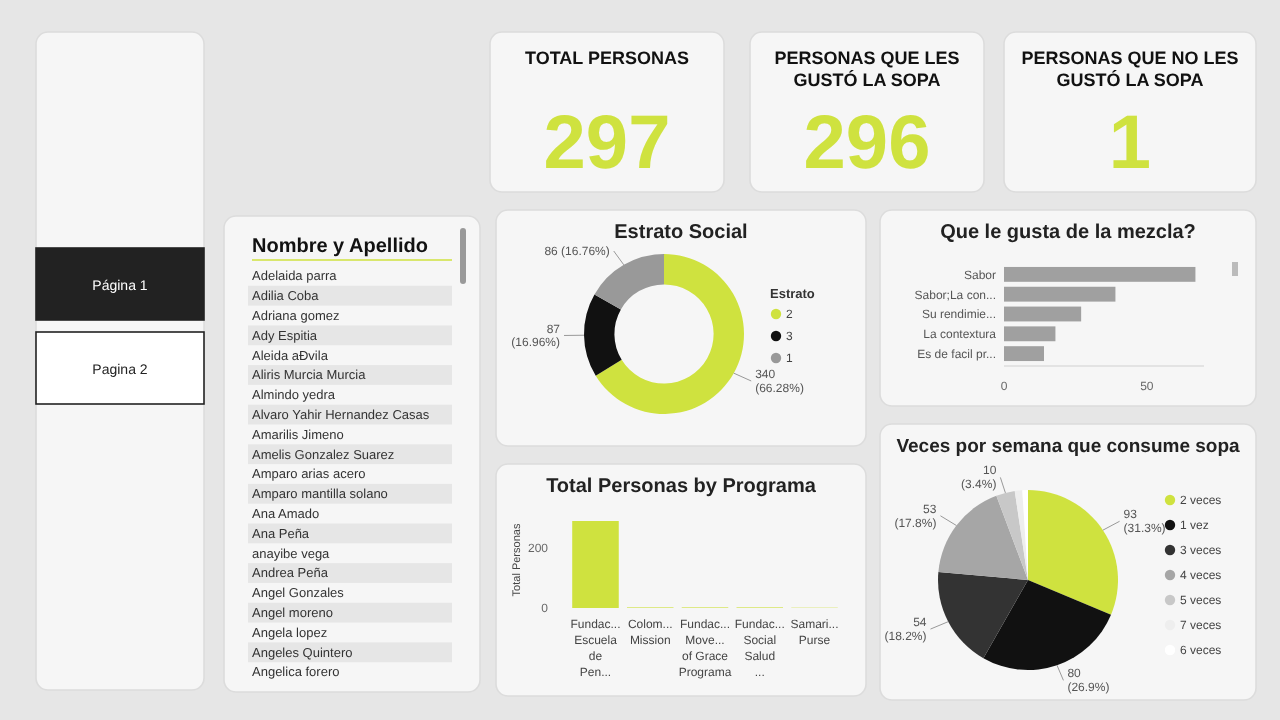 Image resolution: width=1280 pixels, height=720 pixels. What do you see at coordinates (1068, 233) in the screenshot?
I see `chart-title: Que le gusta de la mezcla?` at bounding box center [1068, 233].